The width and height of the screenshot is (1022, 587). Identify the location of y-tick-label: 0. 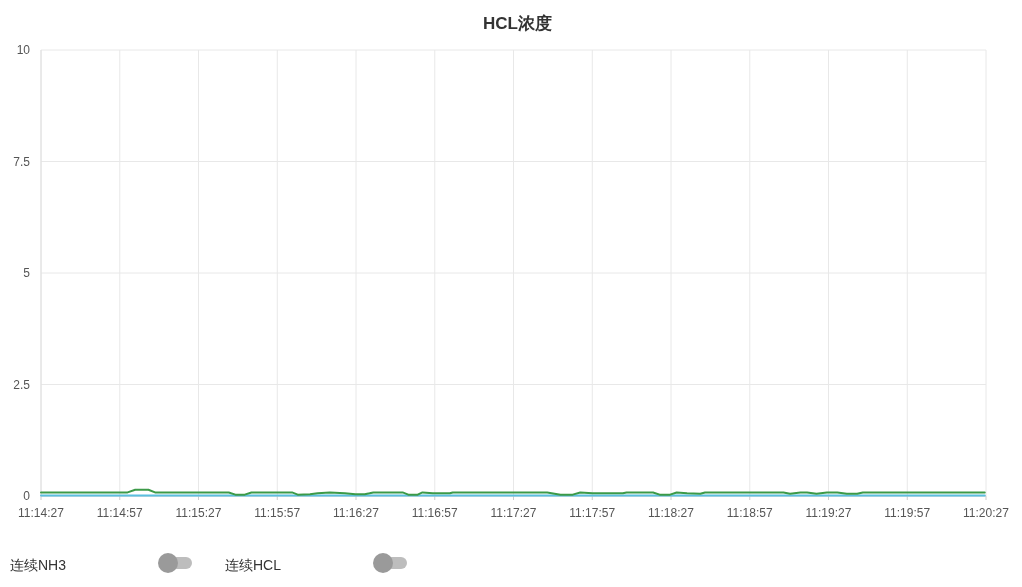
(27, 496).